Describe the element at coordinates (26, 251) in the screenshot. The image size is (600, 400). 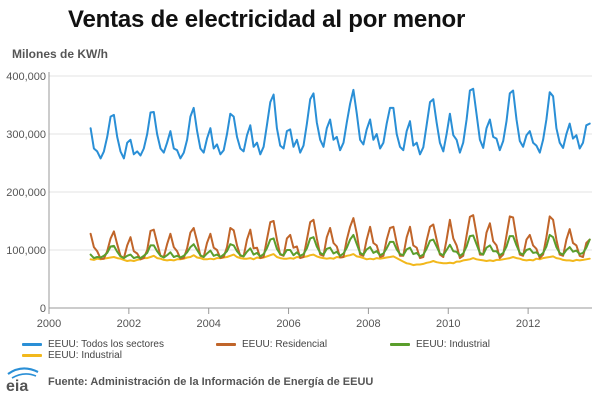
I see `y-tick-label: 100,000` at that location.